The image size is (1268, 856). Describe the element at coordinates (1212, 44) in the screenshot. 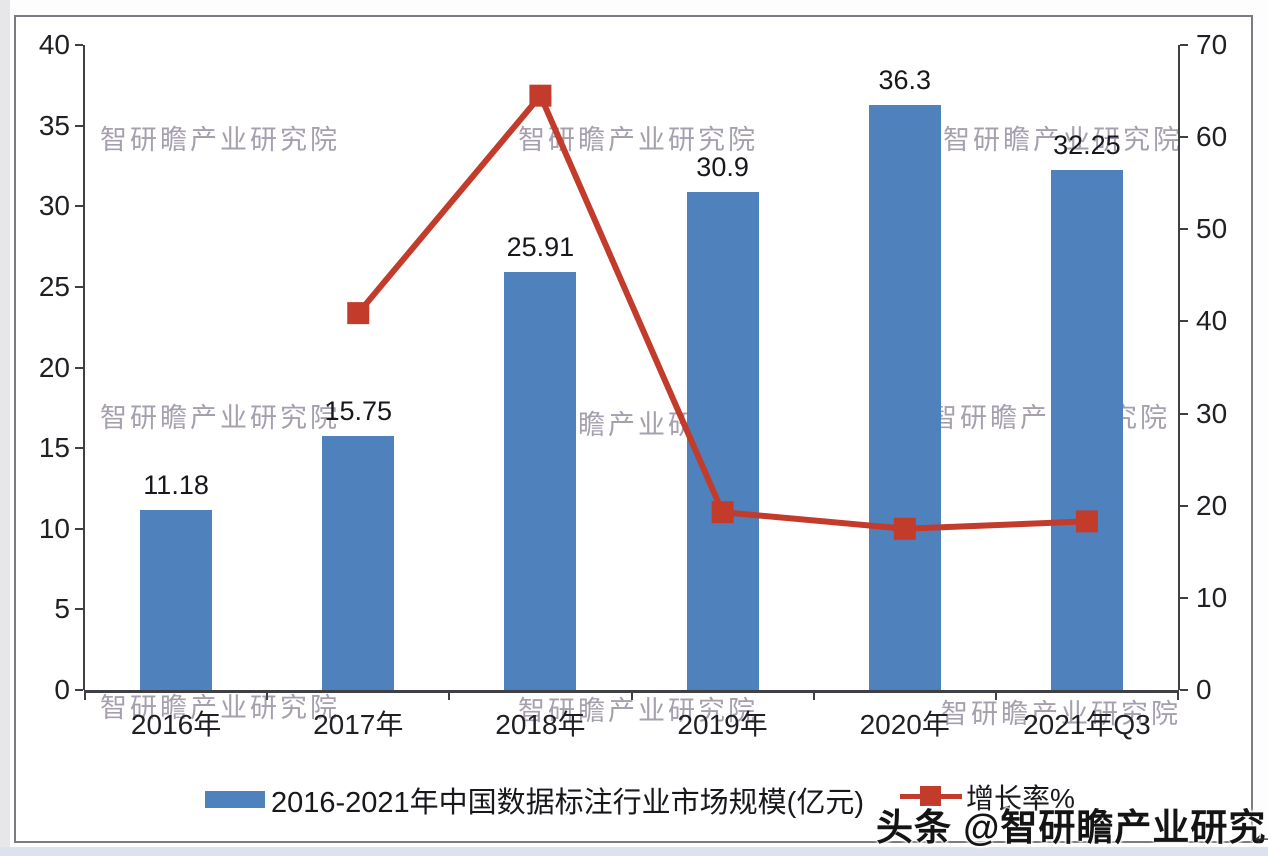

I see `y-right-label-70: 70` at that location.